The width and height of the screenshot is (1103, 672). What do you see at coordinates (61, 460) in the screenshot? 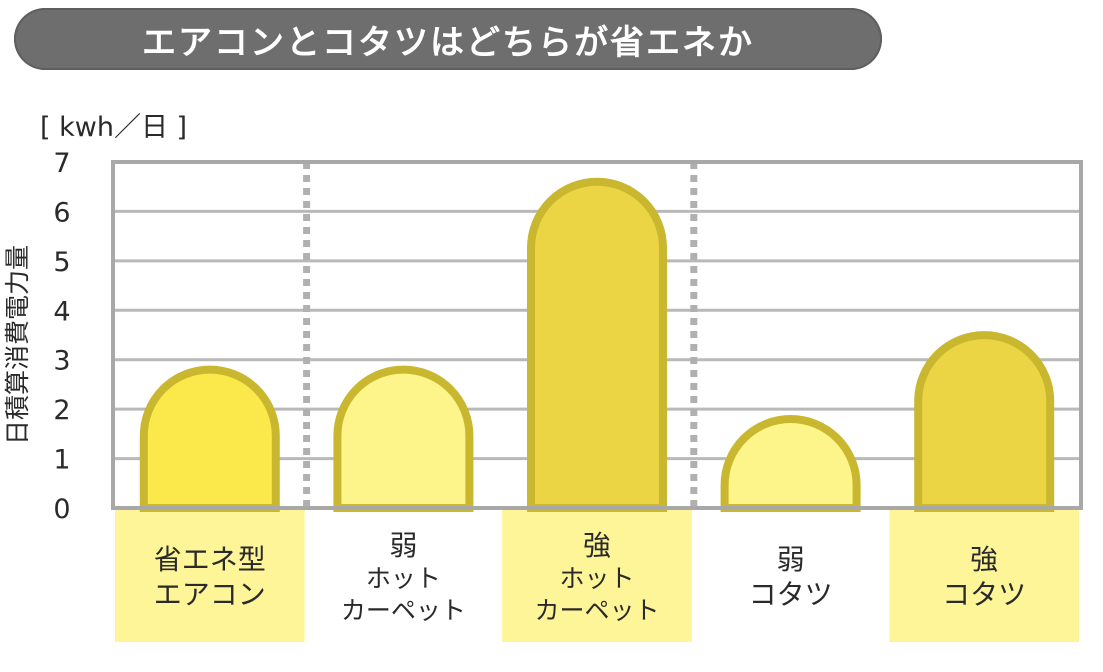
I see `y-tick-label: 1` at bounding box center [61, 460].